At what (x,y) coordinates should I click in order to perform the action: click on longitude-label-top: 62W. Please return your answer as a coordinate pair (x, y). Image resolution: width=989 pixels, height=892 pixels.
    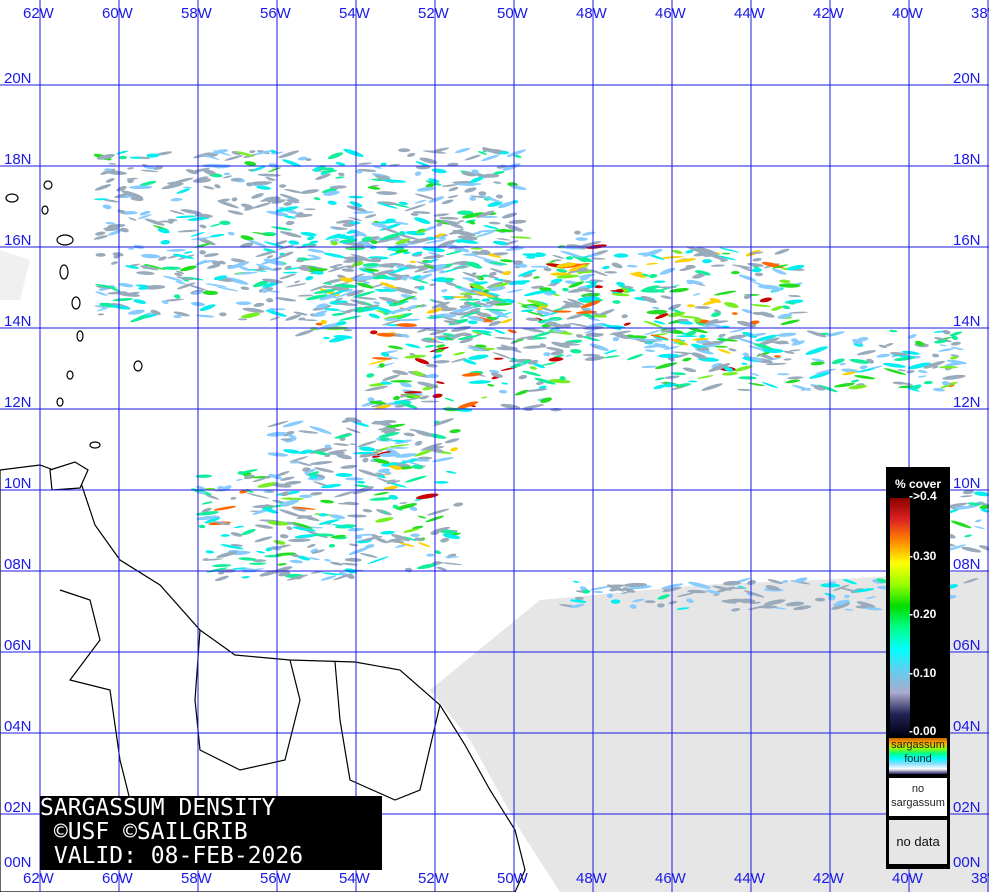
    Looking at the image, I should click on (38, 13).